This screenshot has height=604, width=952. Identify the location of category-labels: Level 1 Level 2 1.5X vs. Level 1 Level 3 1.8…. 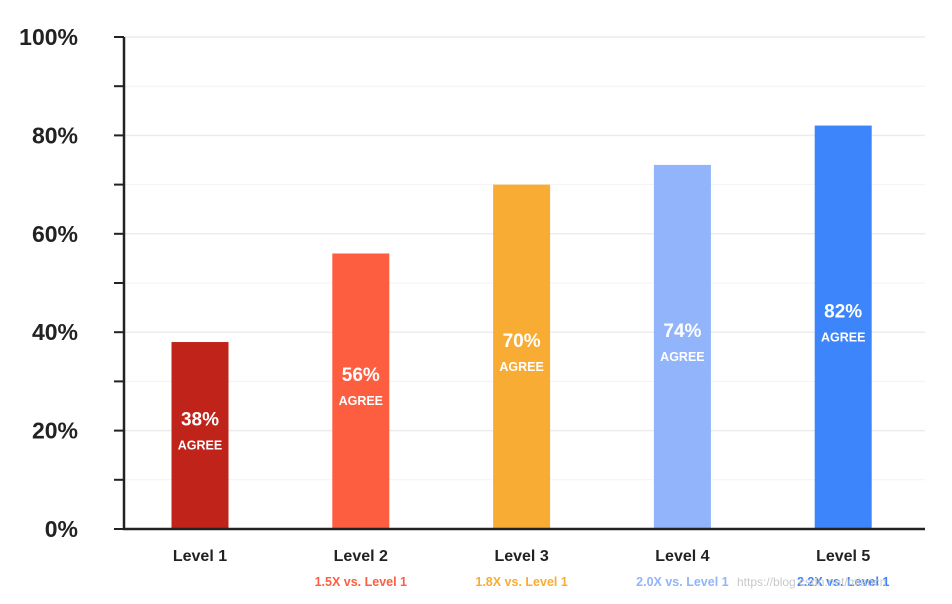
(531, 568).